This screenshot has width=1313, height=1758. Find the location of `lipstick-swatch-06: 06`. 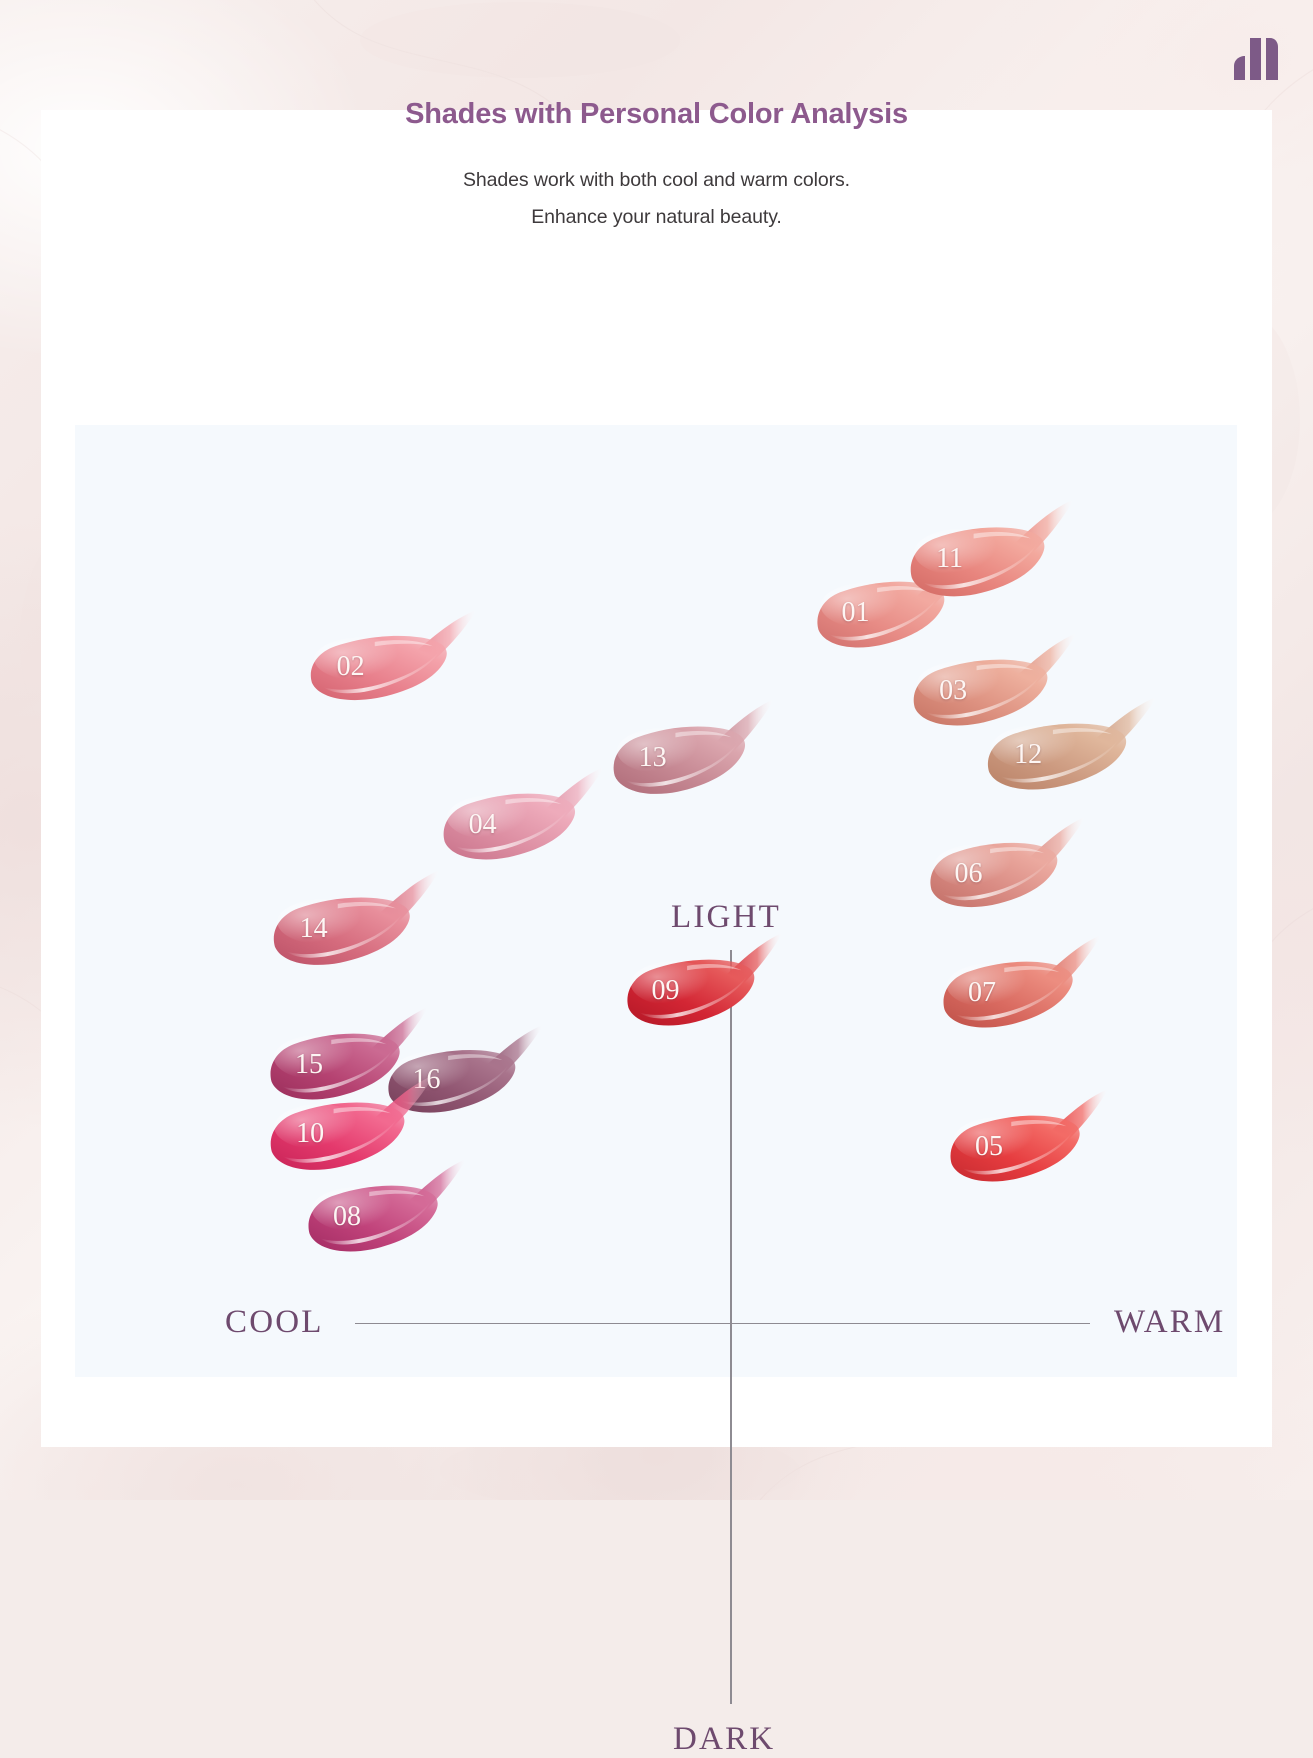

lipstick-swatch-06: 06 is located at coordinates (1012, 864).